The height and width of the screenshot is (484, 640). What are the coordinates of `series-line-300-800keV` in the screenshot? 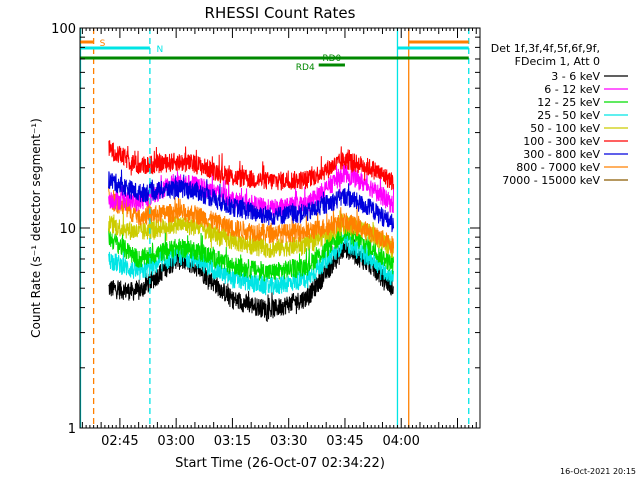 It's located at (251, 201).